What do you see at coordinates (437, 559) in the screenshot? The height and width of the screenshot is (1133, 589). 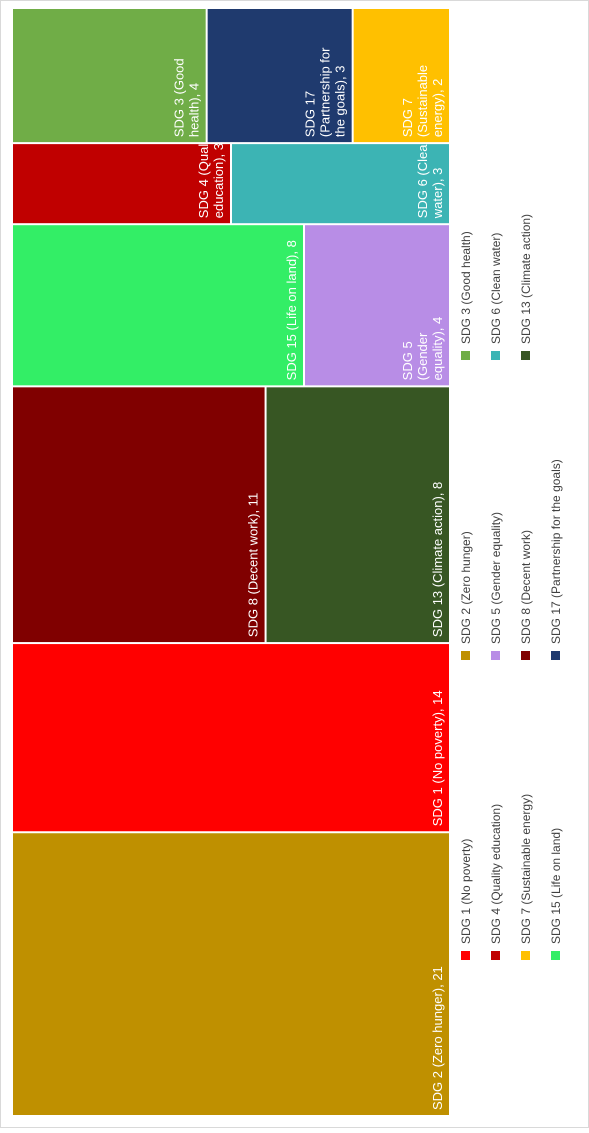 I see `tile-label-sdg-13-climate-action: SDG 13 (Climate action), 8` at bounding box center [437, 559].